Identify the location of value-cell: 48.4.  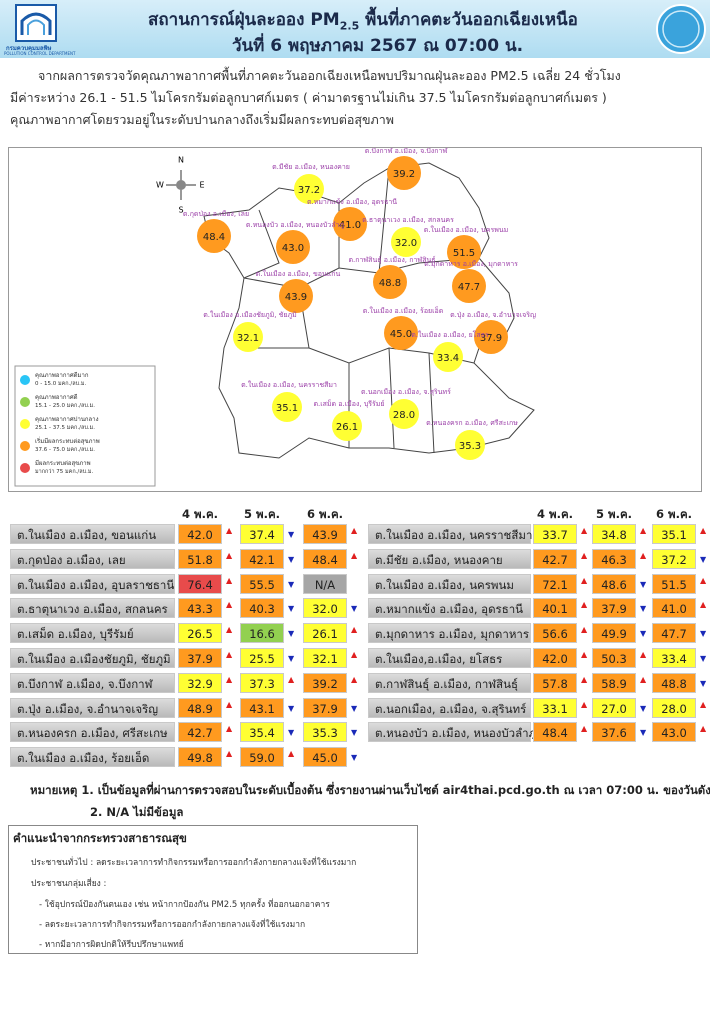
(325, 558).